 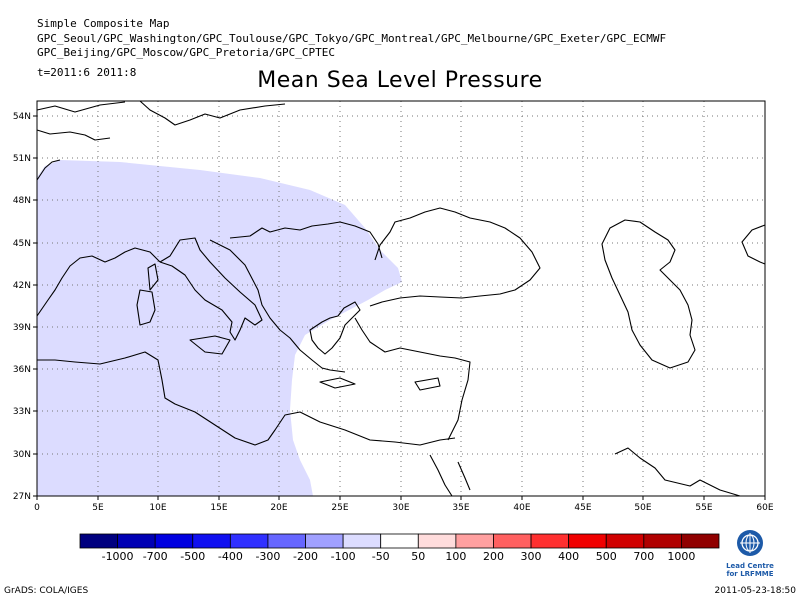 I want to click on colorbar-tick-label: -500, so click(x=192, y=556).